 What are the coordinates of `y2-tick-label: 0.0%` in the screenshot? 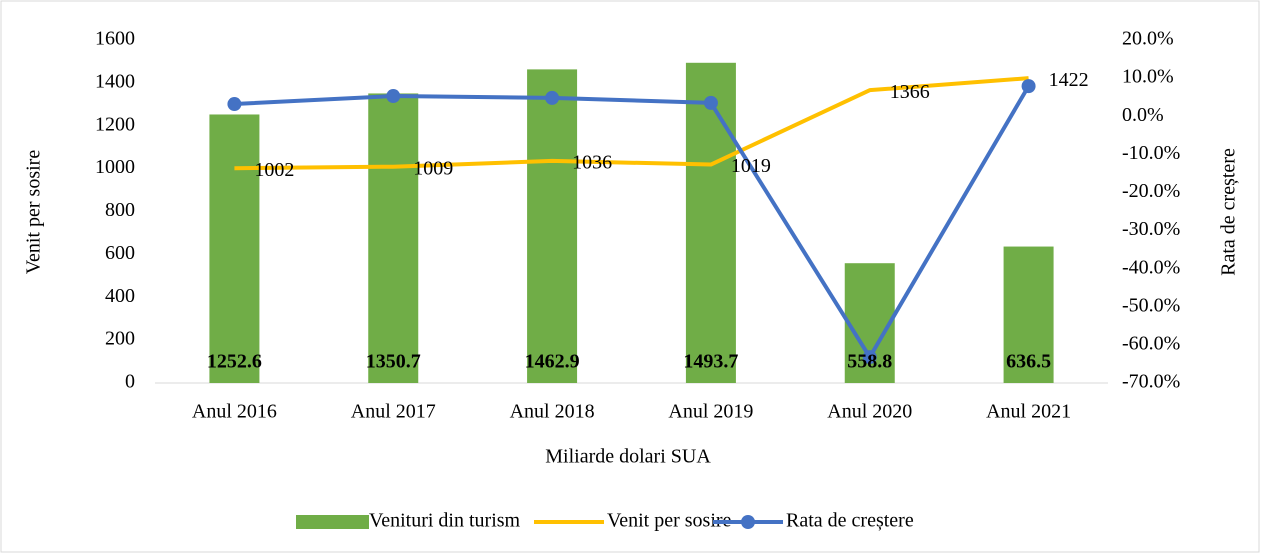 It's located at (1143, 115).